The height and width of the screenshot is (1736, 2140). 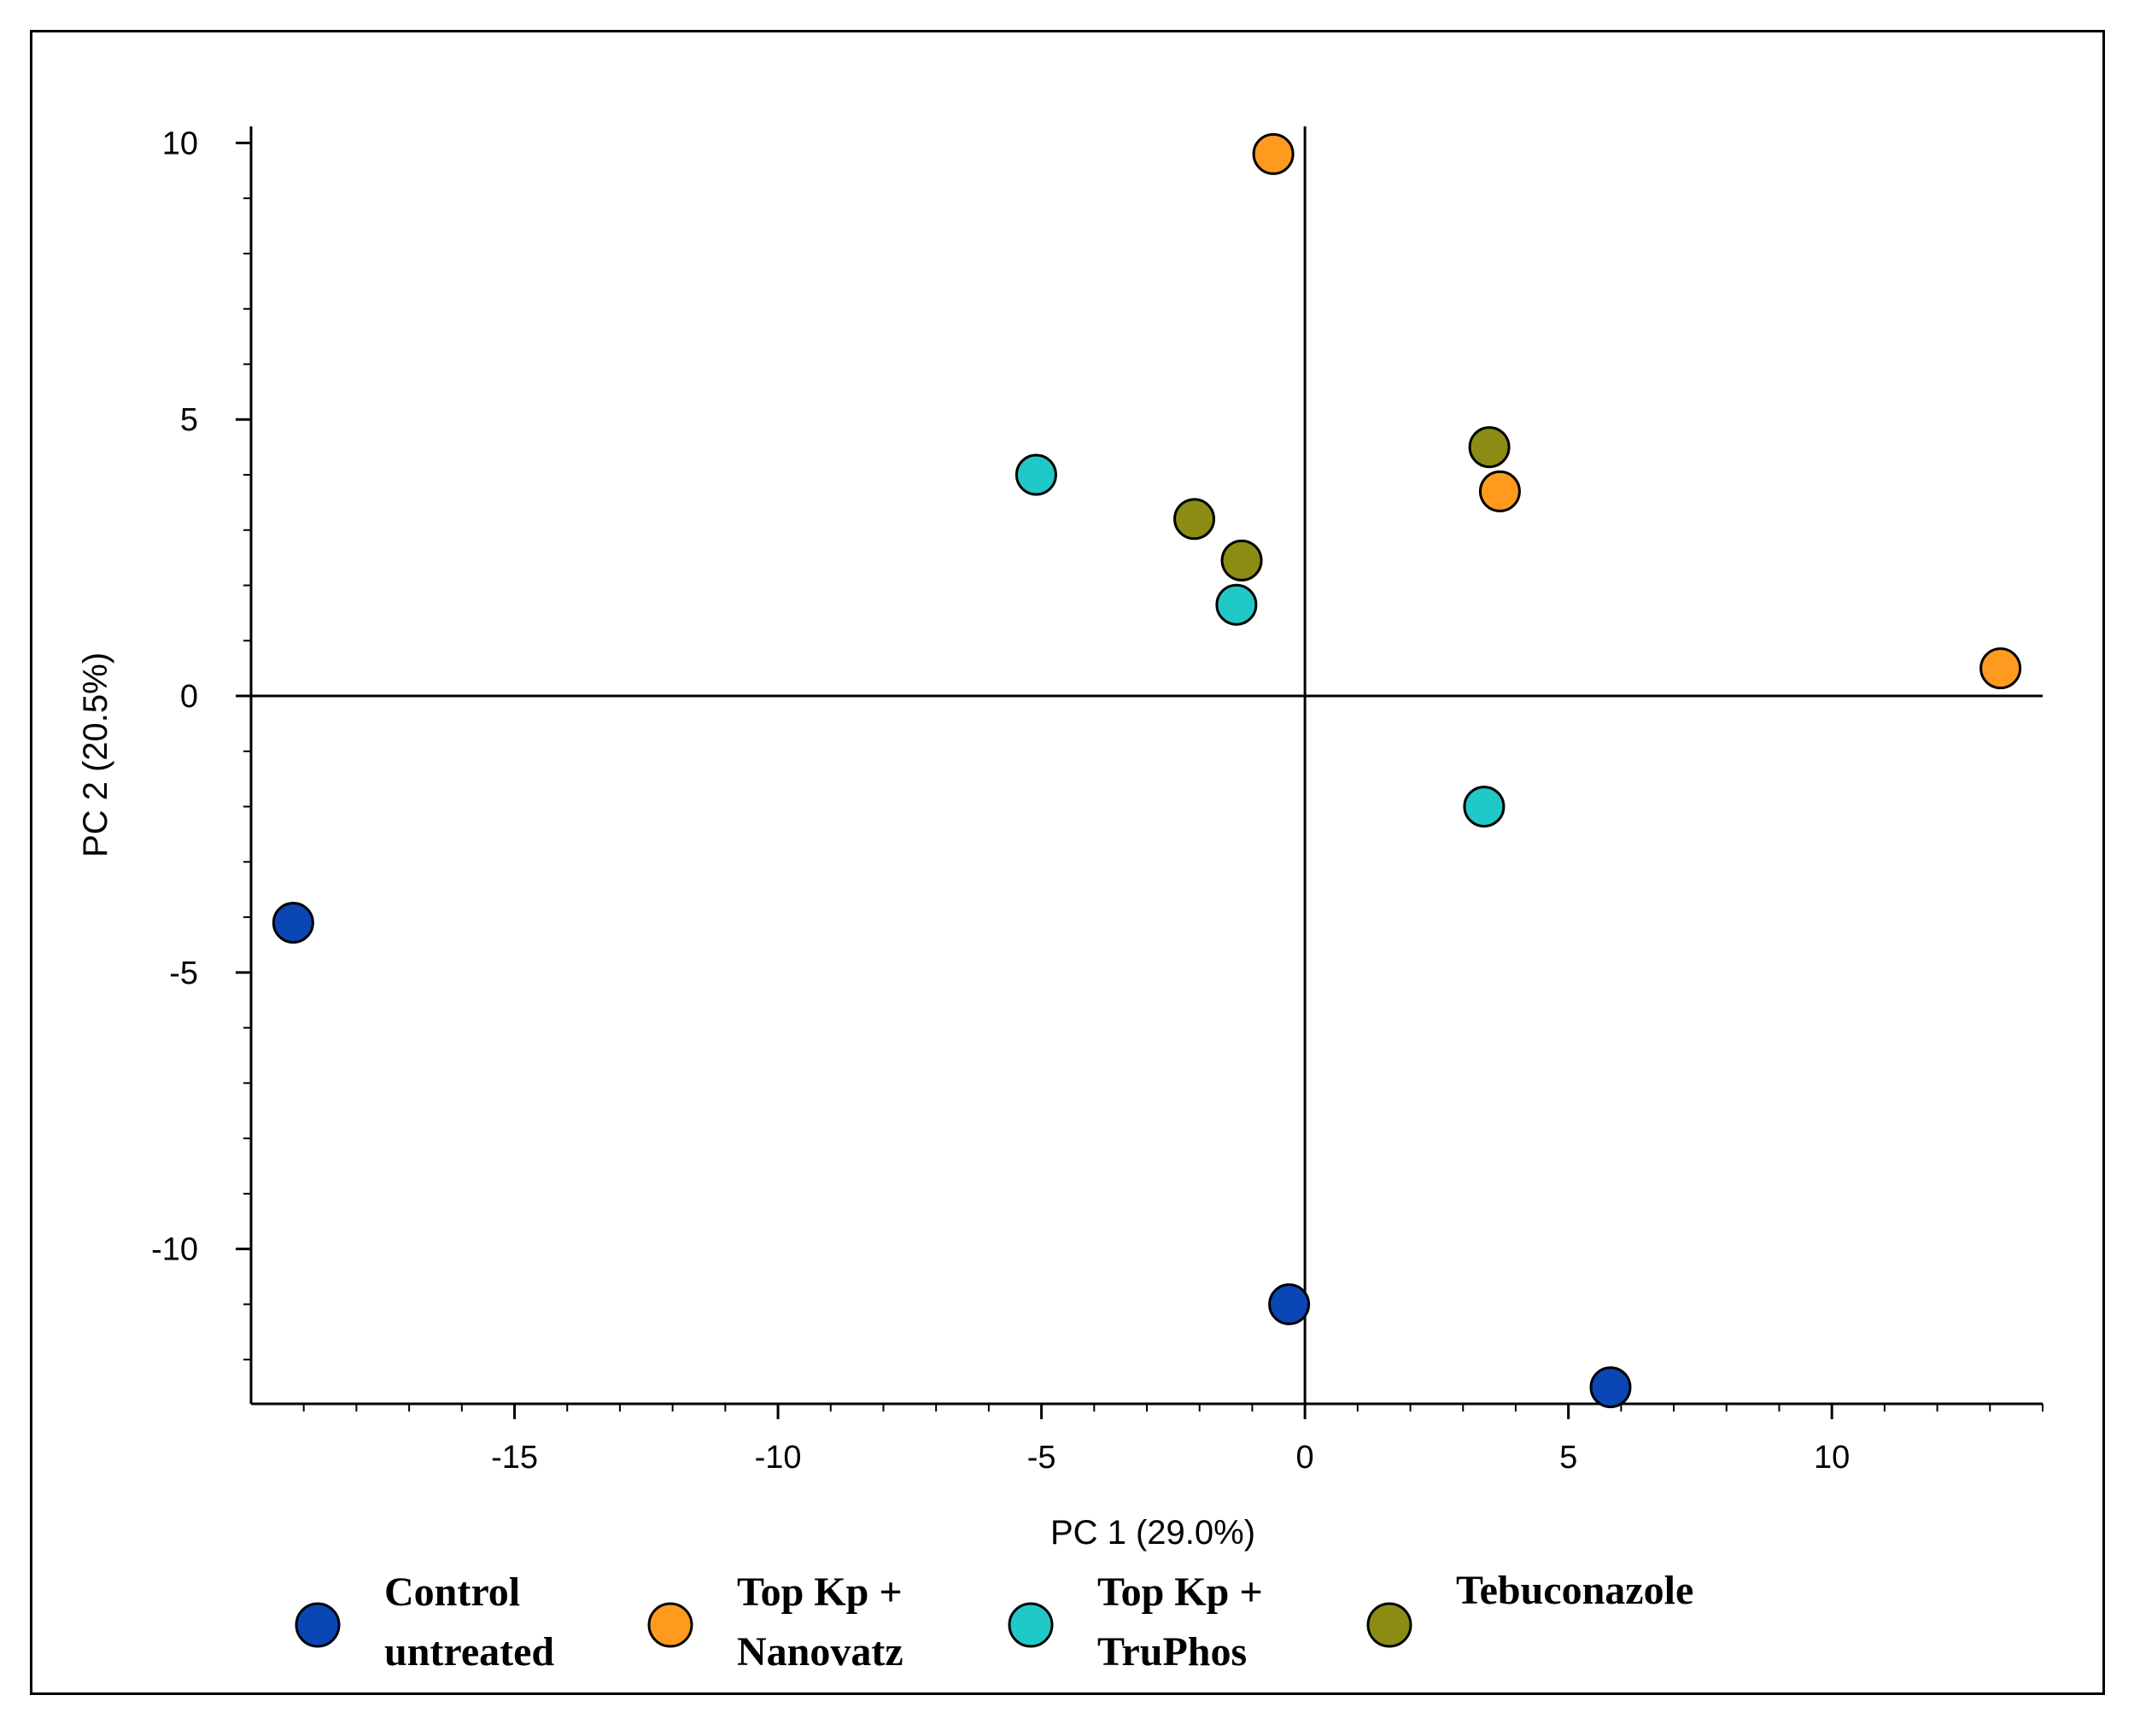 What do you see at coordinates (1305, 1458) in the screenshot?
I see `x-tick-label: 0` at bounding box center [1305, 1458].